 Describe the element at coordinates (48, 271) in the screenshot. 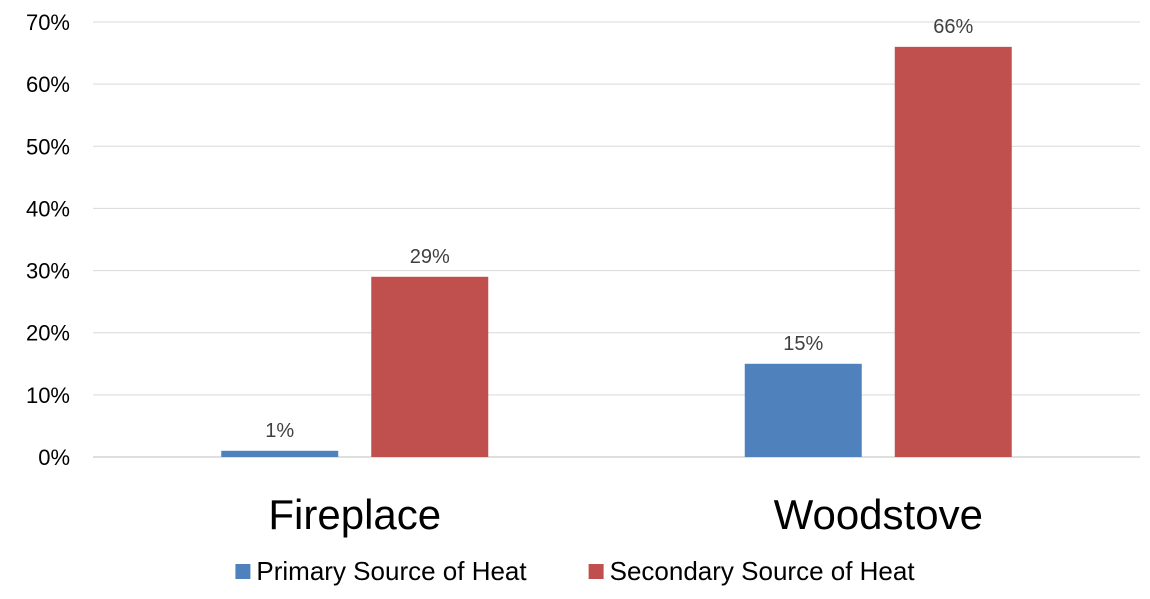

I see `y-tick-label: 30%` at that location.